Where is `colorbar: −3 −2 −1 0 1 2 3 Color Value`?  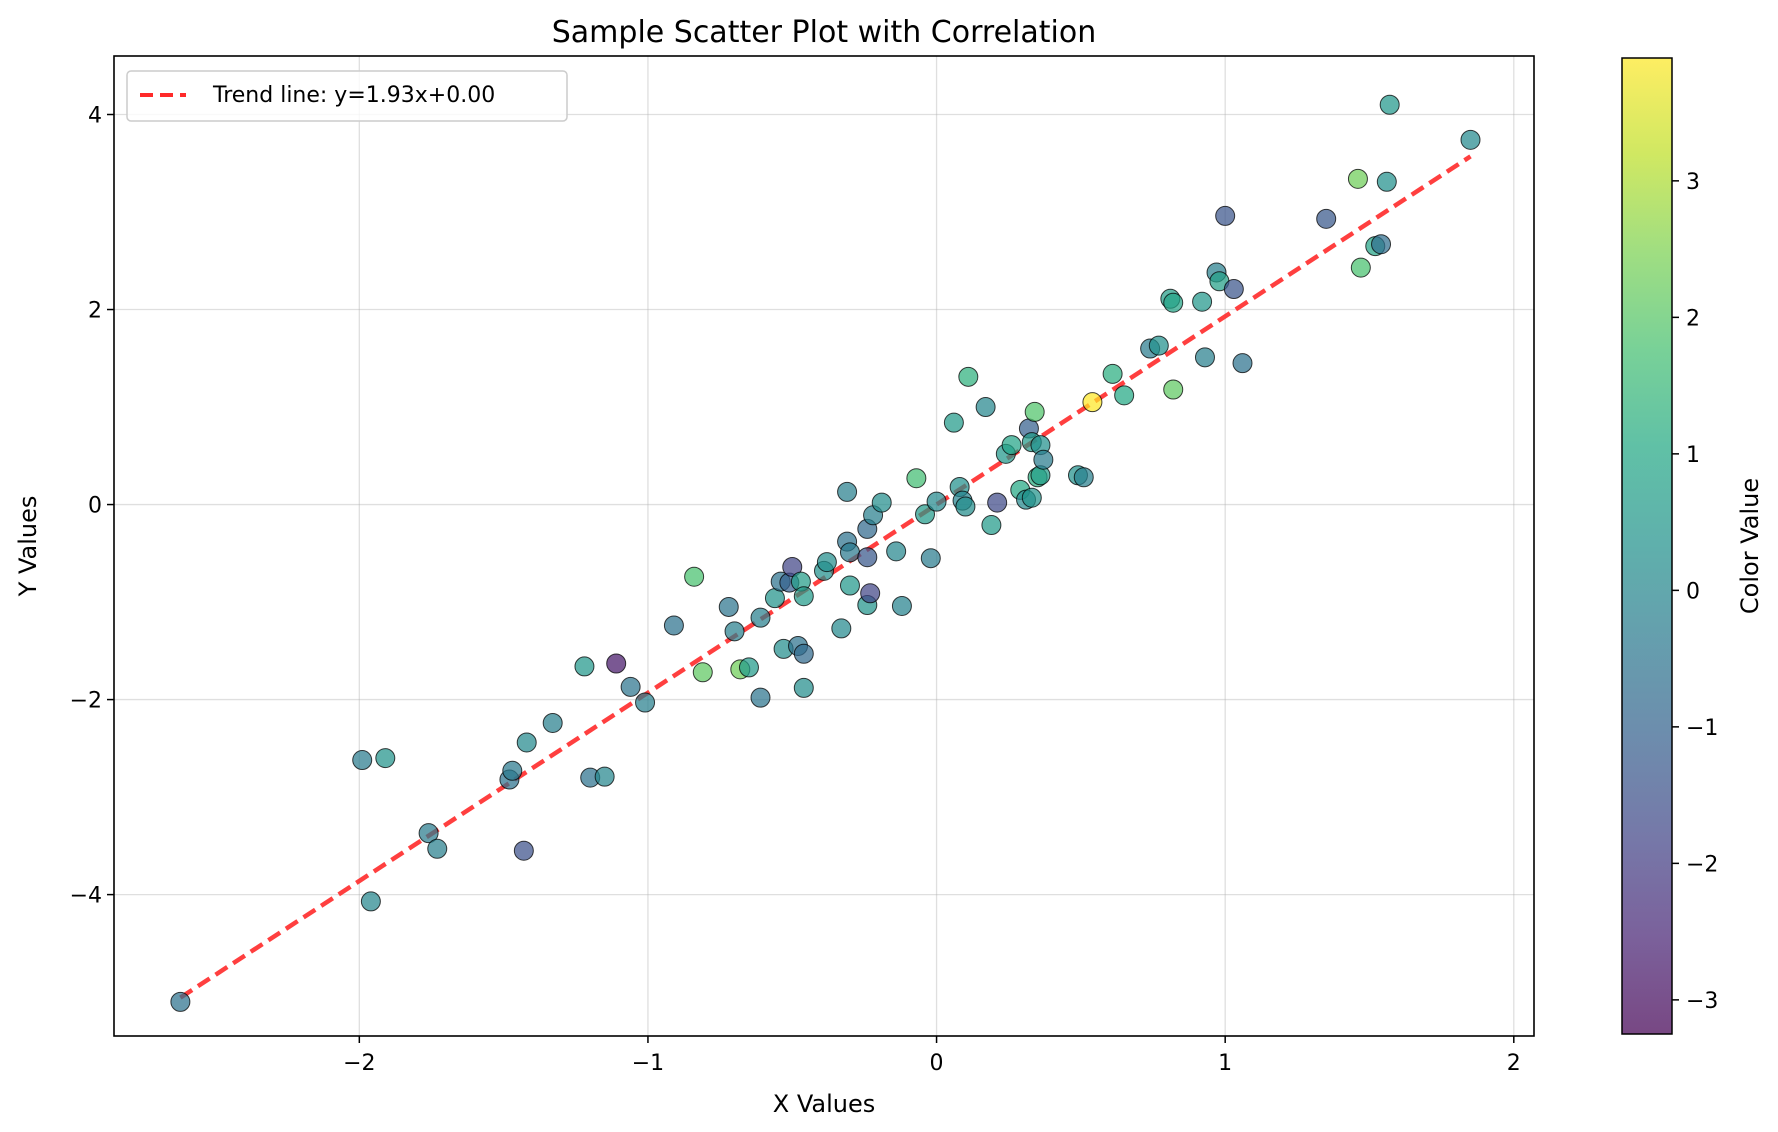 colorbar: −3 −2 −1 0 1 2 3 Color Value is located at coordinates (1692, 546).